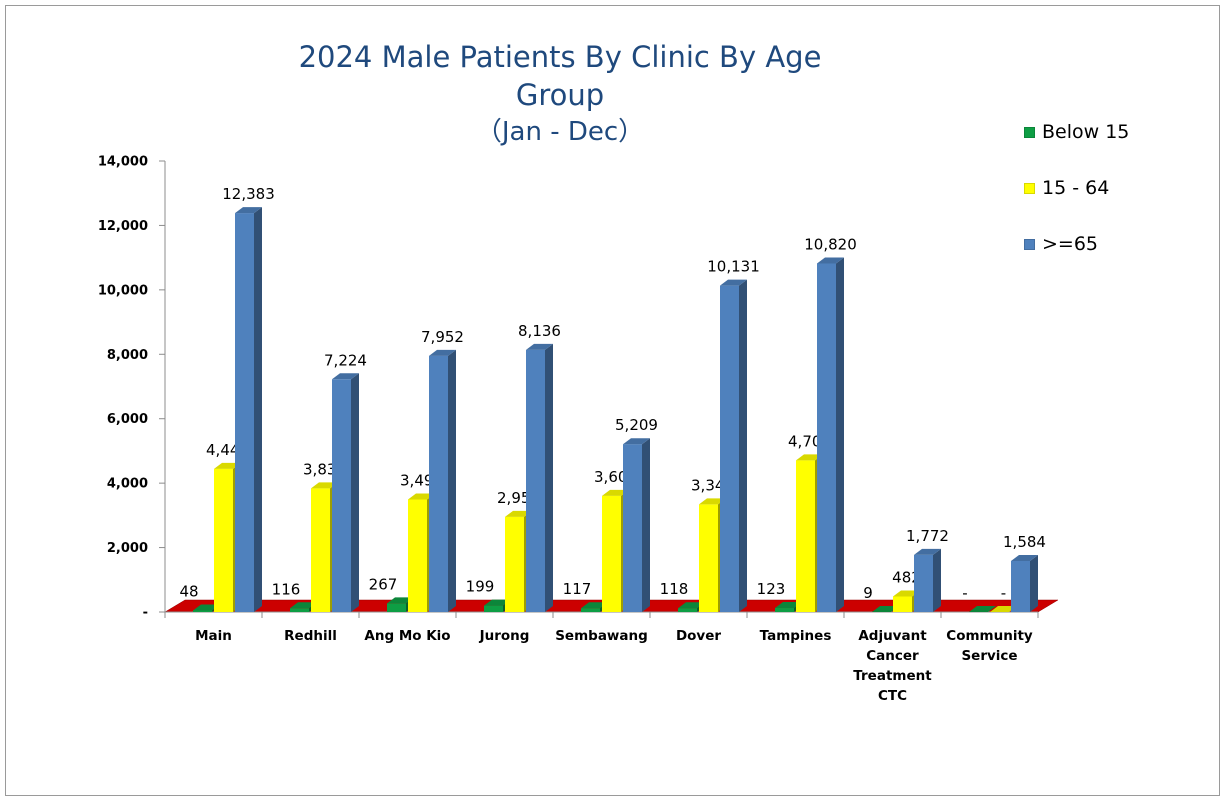 Image resolution: width=1227 pixels, height=803 pixels. What do you see at coordinates (892, 676) in the screenshot?
I see `x-tick-label: Treatment` at bounding box center [892, 676].